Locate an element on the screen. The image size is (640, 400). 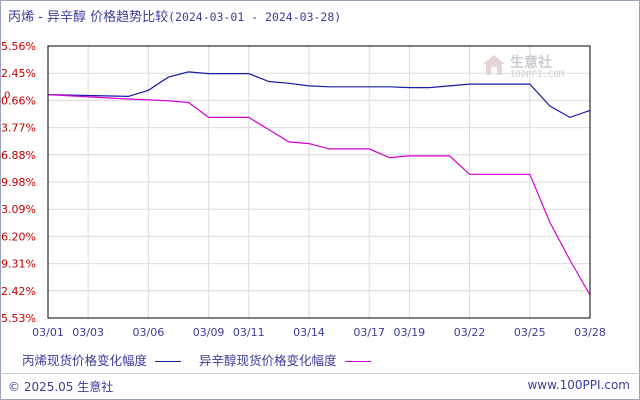
house-logo-icon is located at coordinates (494, 65).